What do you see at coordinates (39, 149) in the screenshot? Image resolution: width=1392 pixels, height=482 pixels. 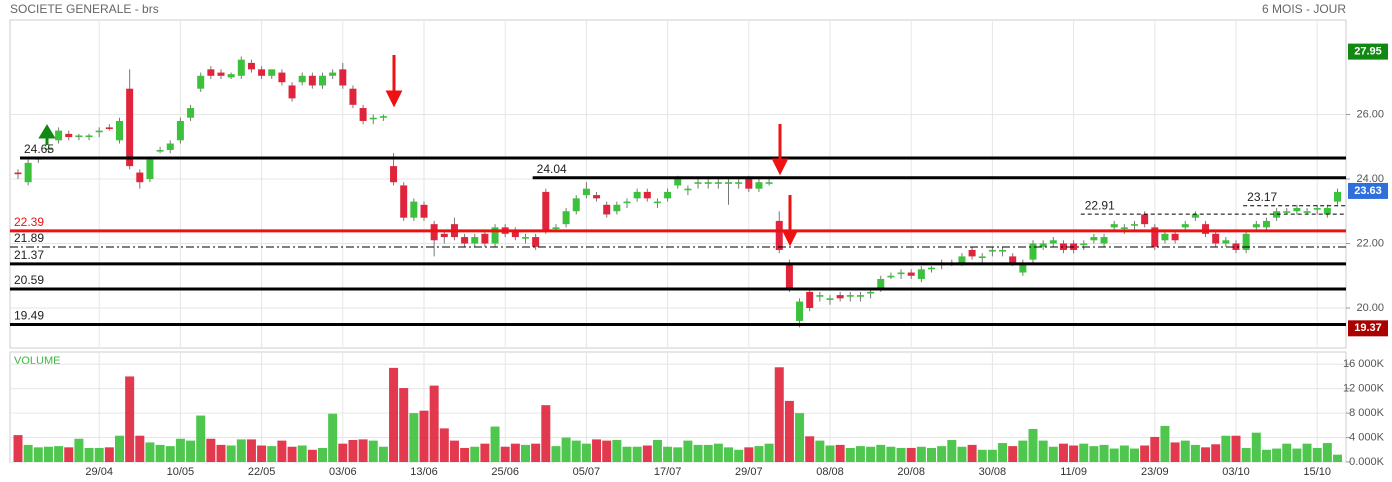 I see `level-label: 24.65` at bounding box center [39, 149].